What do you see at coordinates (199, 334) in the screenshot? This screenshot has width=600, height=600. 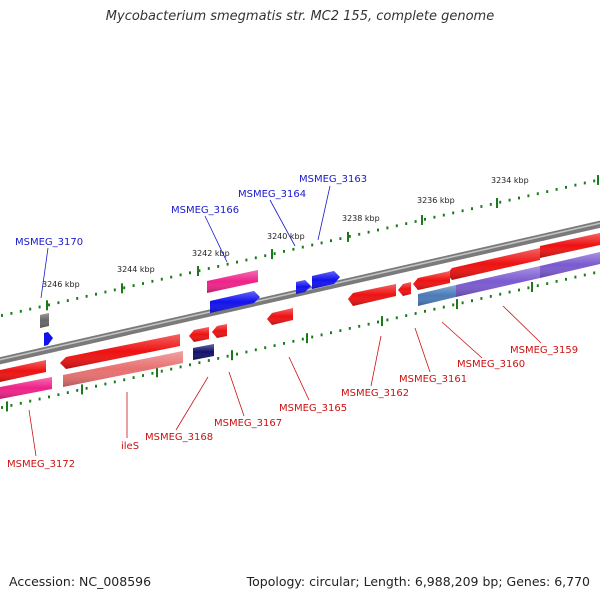 I see `gene-msmeg-3168-feature` at bounding box center [199, 334].